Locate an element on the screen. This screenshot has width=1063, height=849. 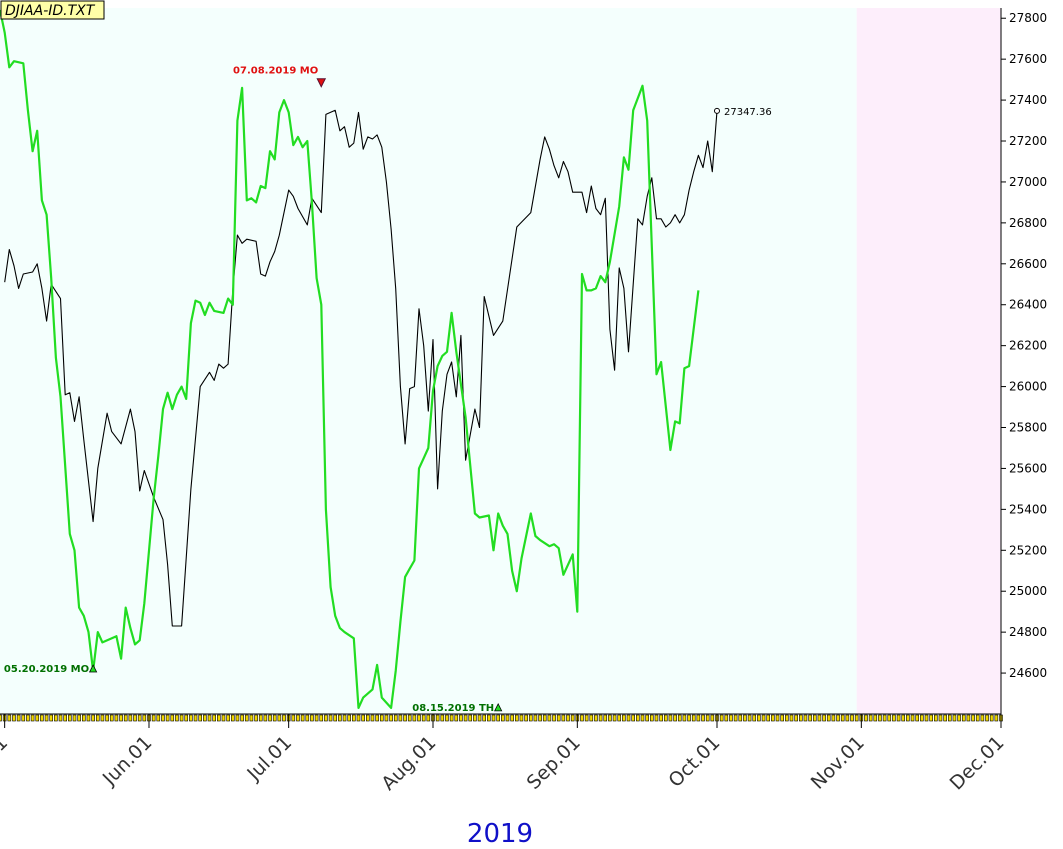
y-tick-label: 27600 is located at coordinates (1028, 59).